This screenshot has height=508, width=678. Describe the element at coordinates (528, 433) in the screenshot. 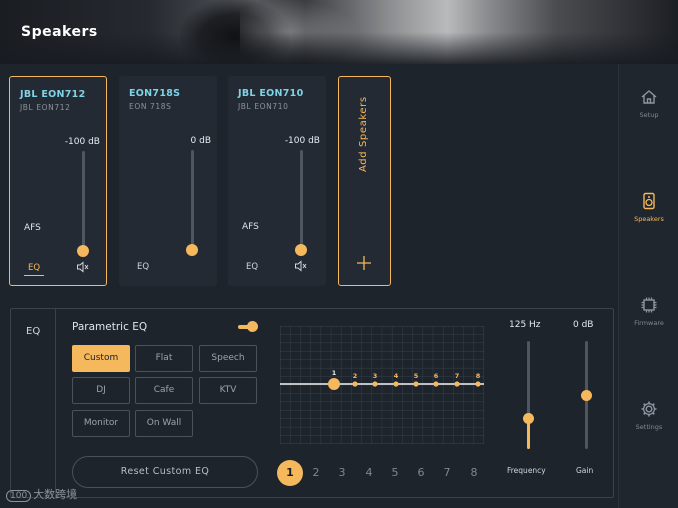

I see `frequency-slider-fill` at that location.